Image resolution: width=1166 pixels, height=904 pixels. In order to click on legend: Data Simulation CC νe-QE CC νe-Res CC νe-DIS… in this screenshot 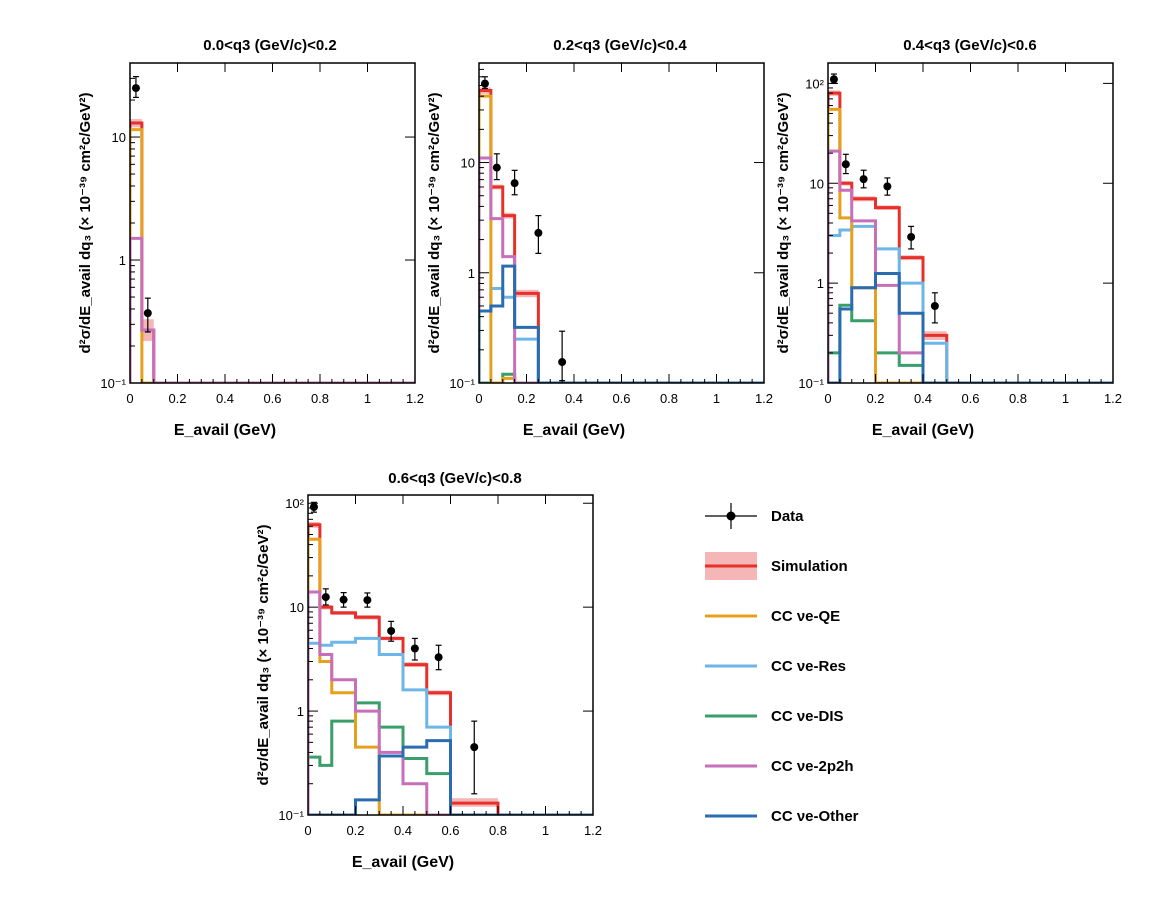, I will do `click(782, 664)`.